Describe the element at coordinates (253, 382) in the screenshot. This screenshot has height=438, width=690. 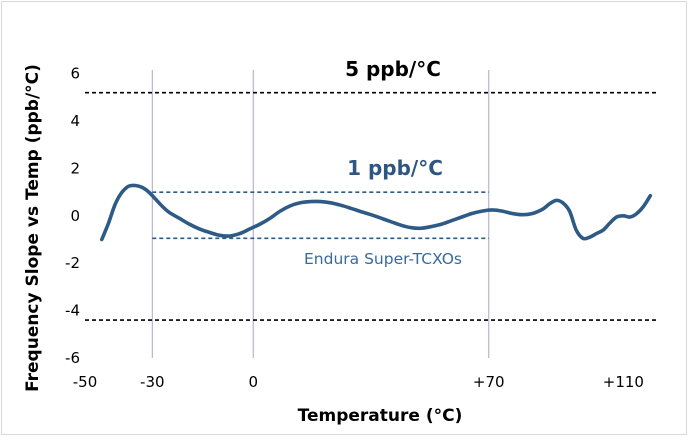
I see `x-tick-label: 0` at that location.